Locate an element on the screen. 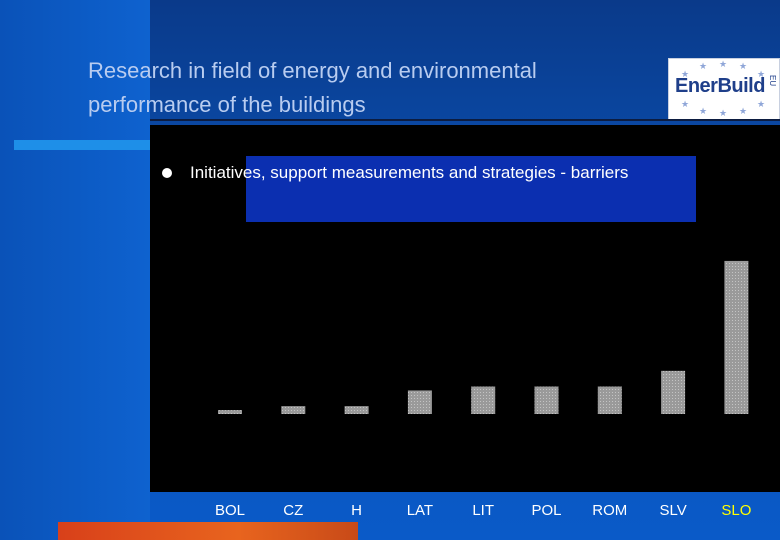  bar-lat is located at coordinates (419, 402).